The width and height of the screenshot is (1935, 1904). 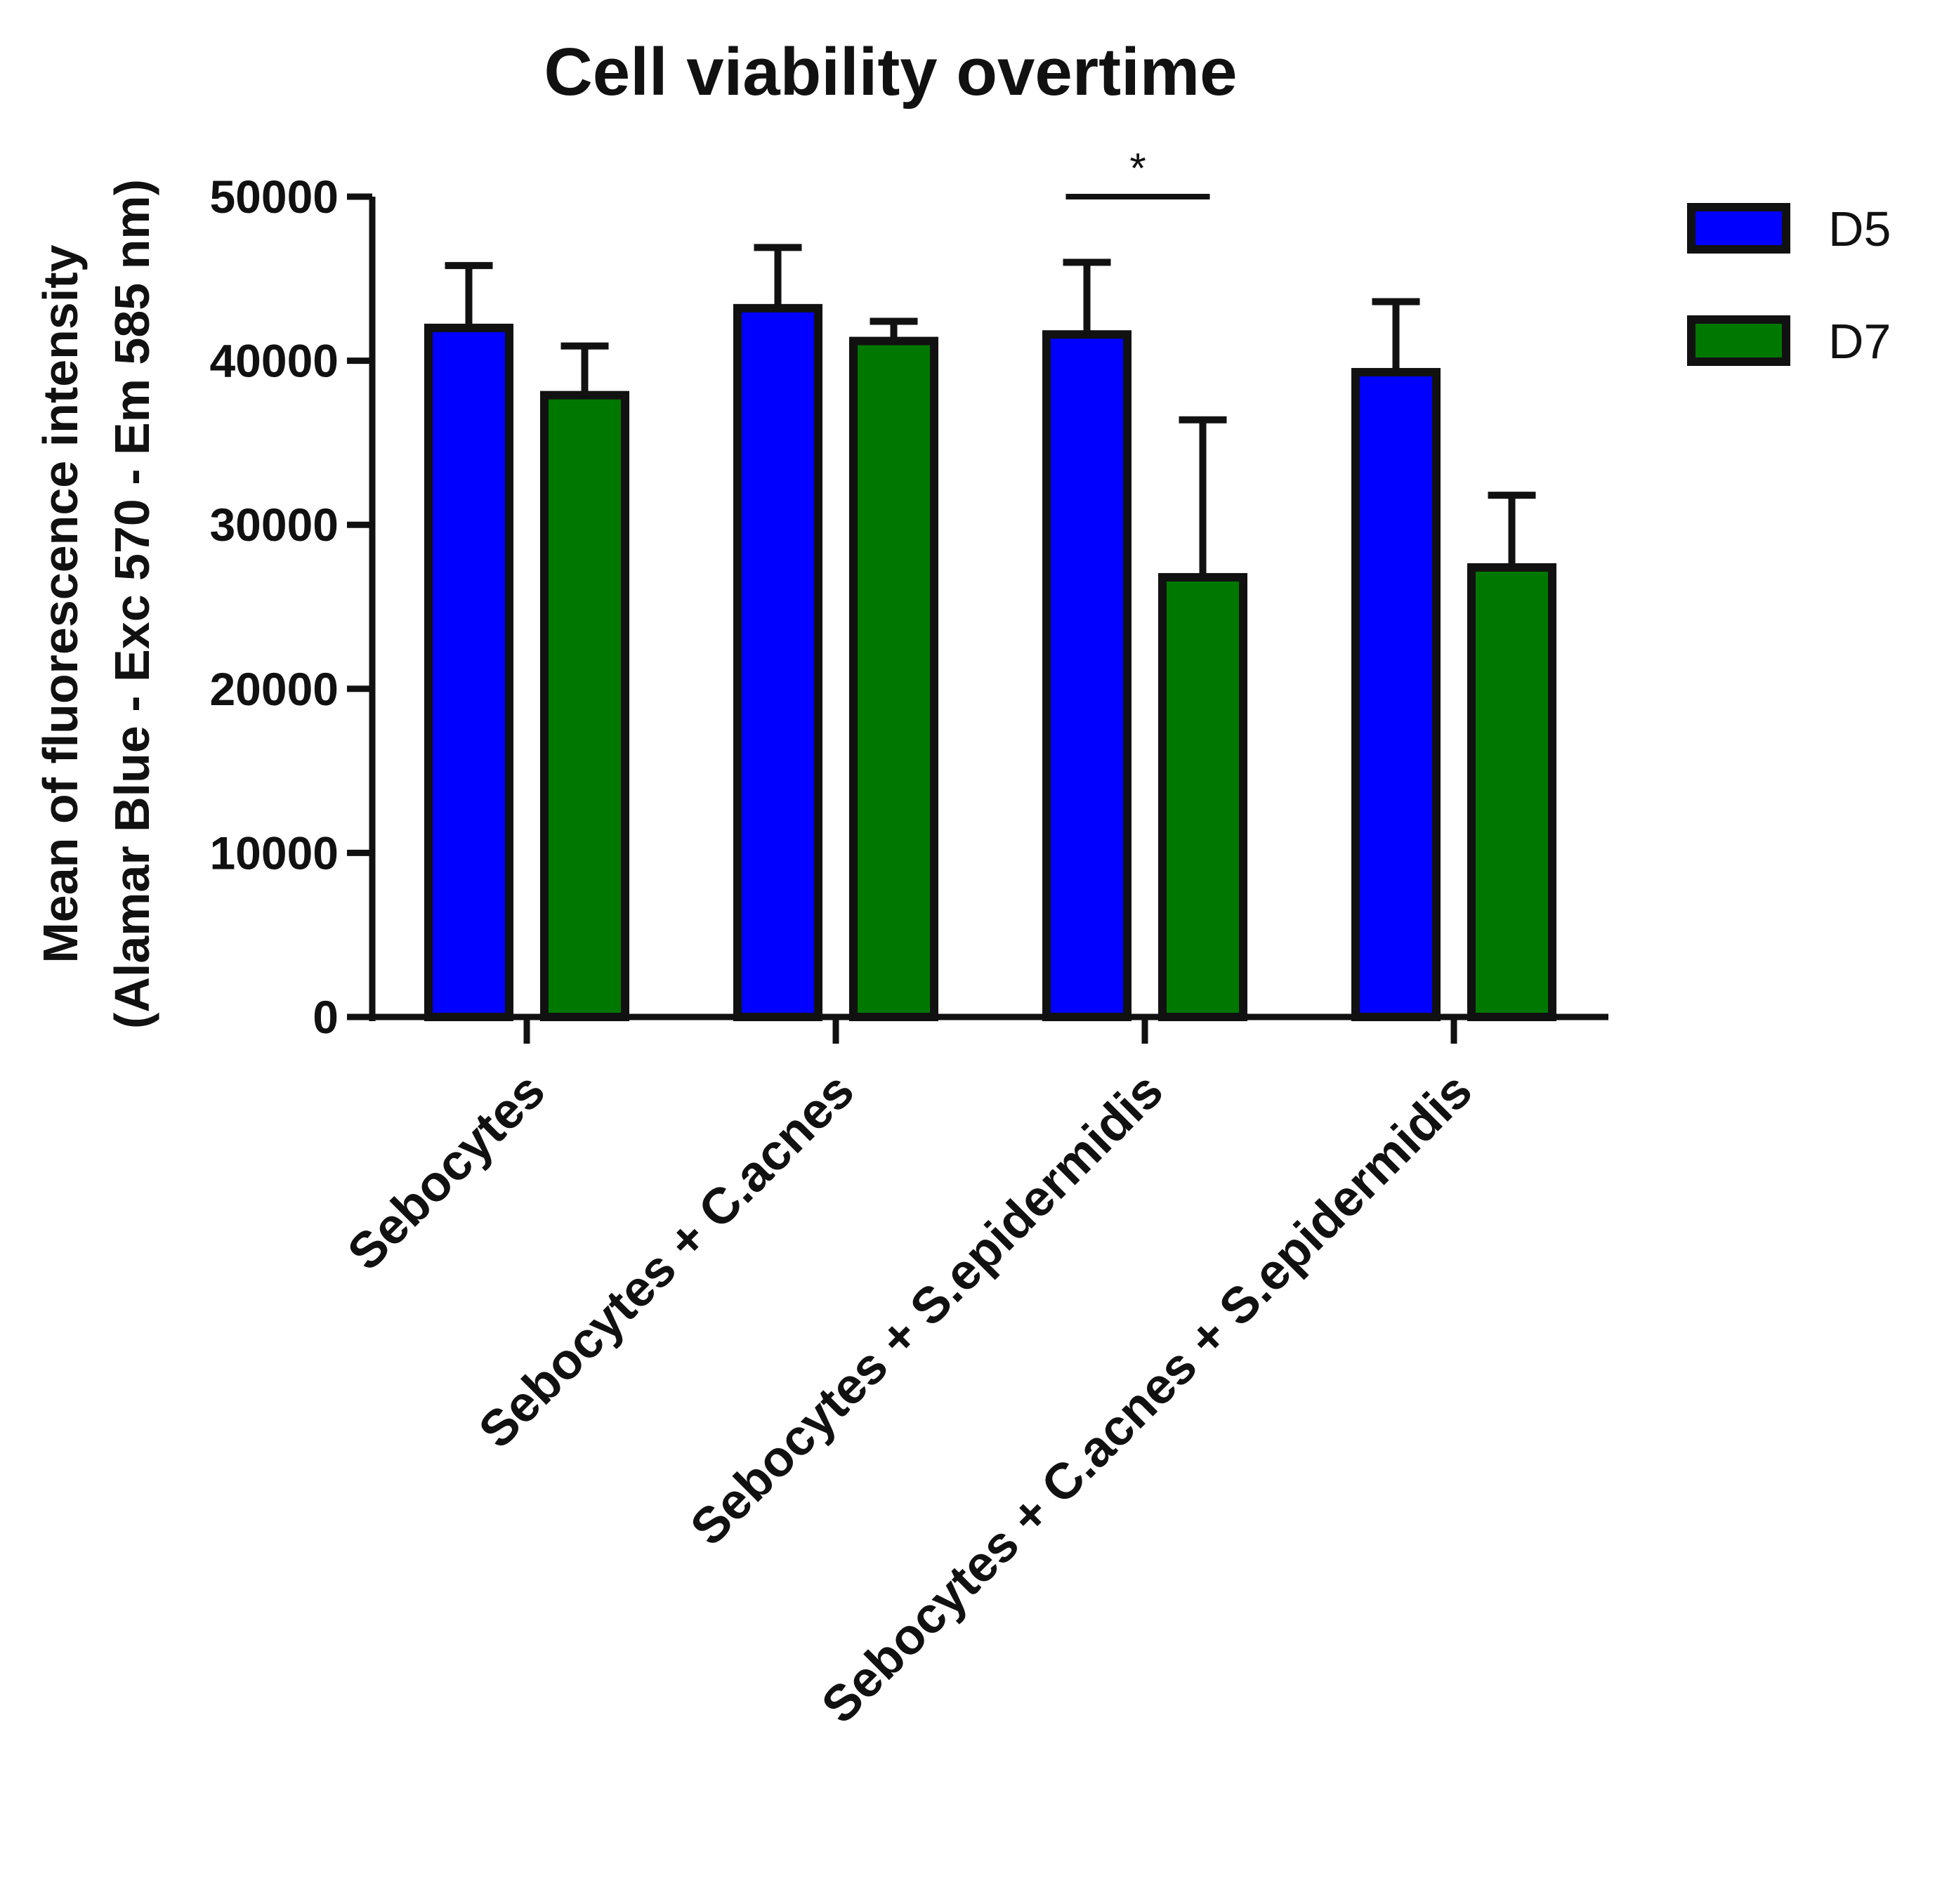 What do you see at coordinates (890, 72) in the screenshot?
I see `chart-title: Cell viability overtime` at bounding box center [890, 72].